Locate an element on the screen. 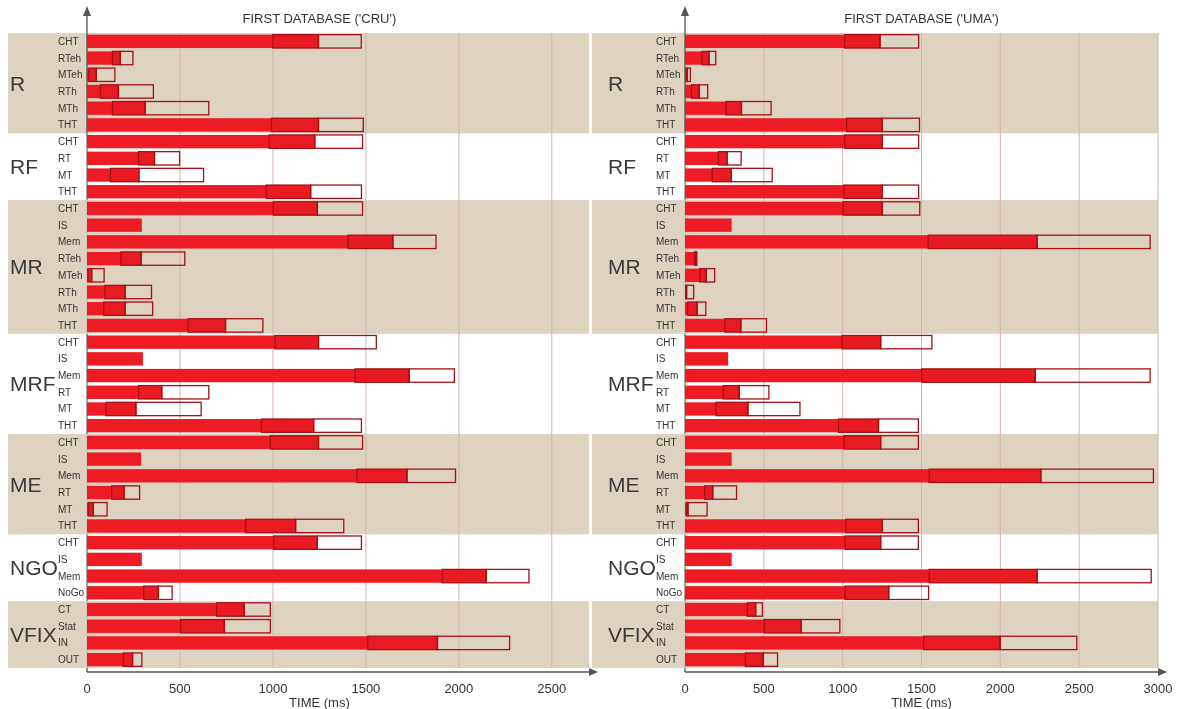 The height and width of the screenshot is (709, 1180). y-tick-label: CT is located at coordinates (65, 610).